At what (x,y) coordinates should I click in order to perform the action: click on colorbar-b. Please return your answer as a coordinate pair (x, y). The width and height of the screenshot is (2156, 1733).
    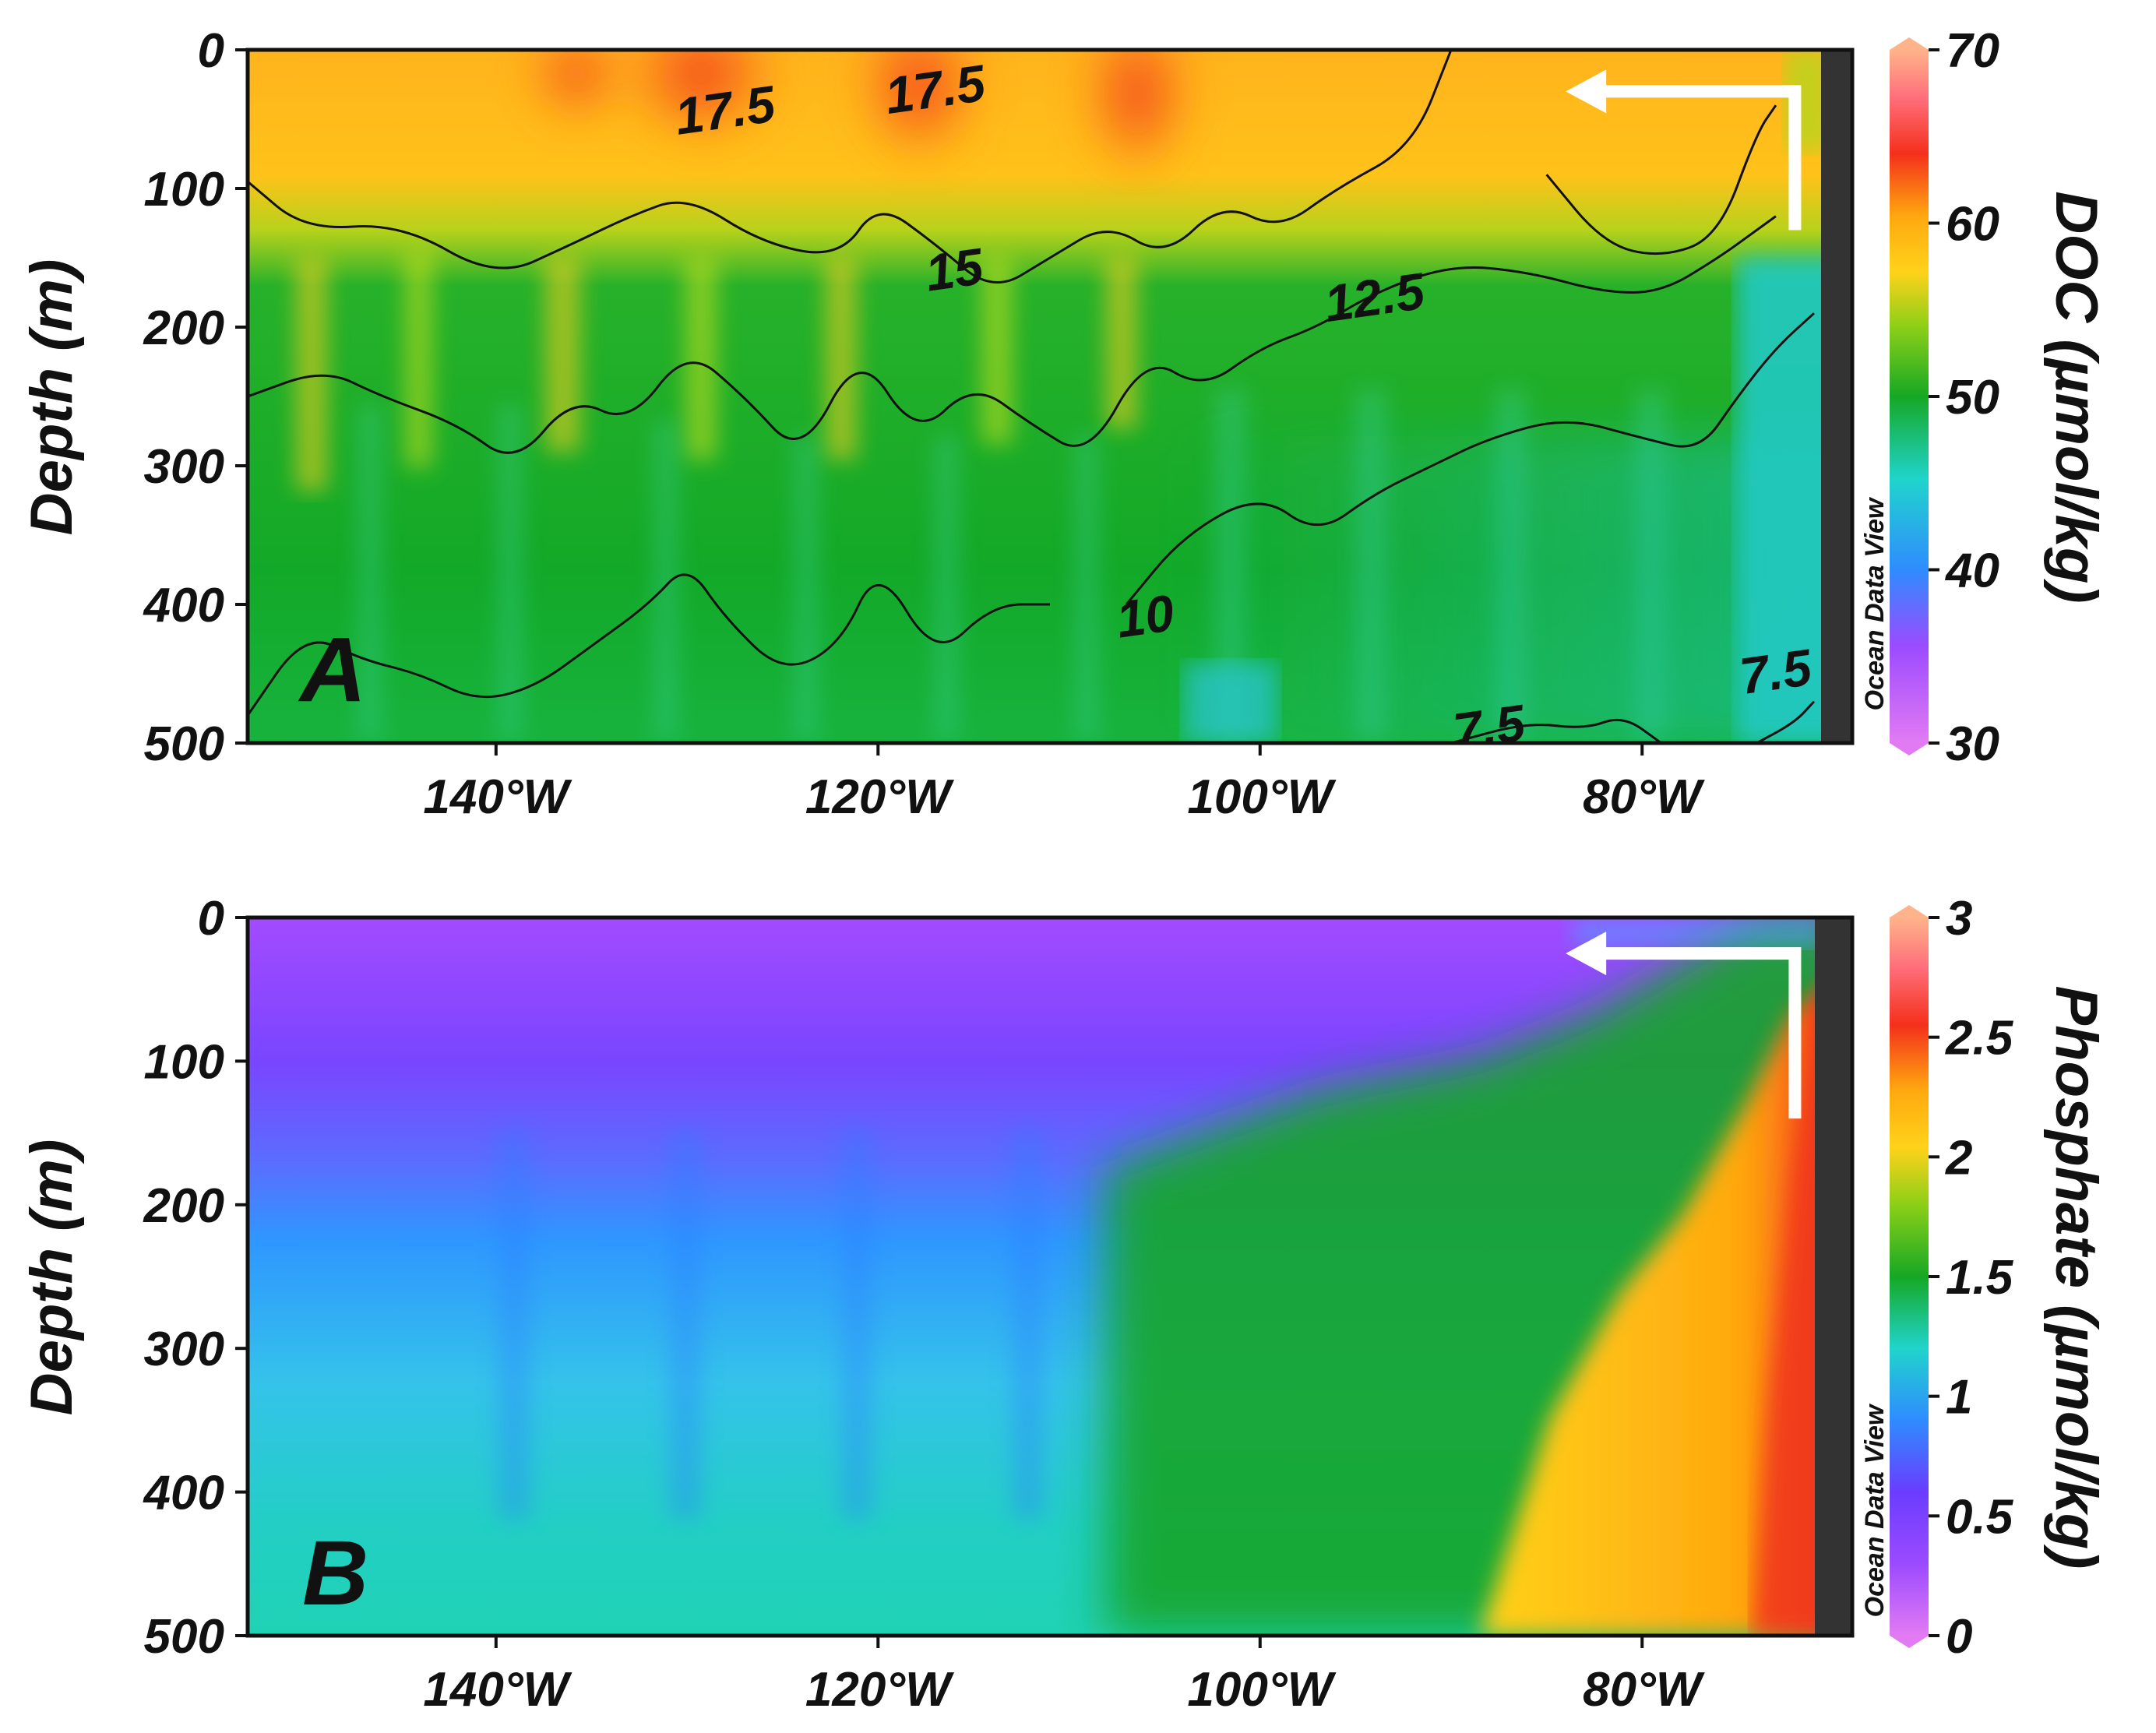
    Looking at the image, I should click on (1909, 1277).